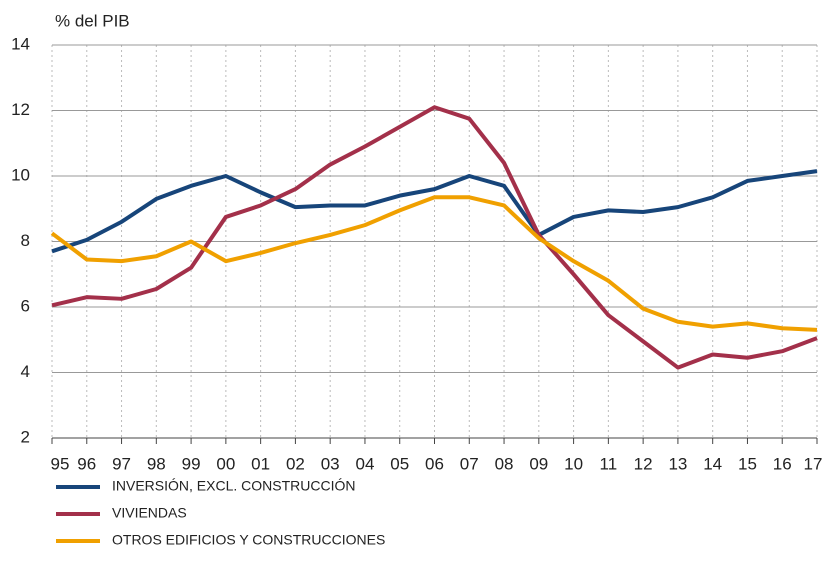 The height and width of the screenshot is (579, 830). I want to click on x-tick-label: 00, so click(225, 463).